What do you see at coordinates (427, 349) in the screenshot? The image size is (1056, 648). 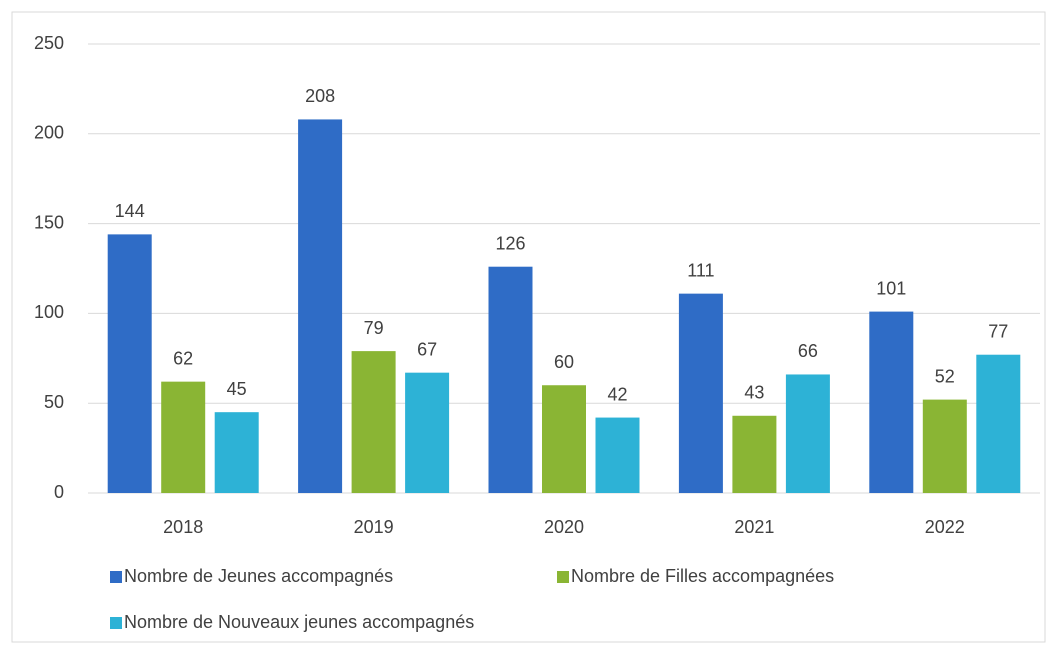 I see `data-label: 67` at bounding box center [427, 349].